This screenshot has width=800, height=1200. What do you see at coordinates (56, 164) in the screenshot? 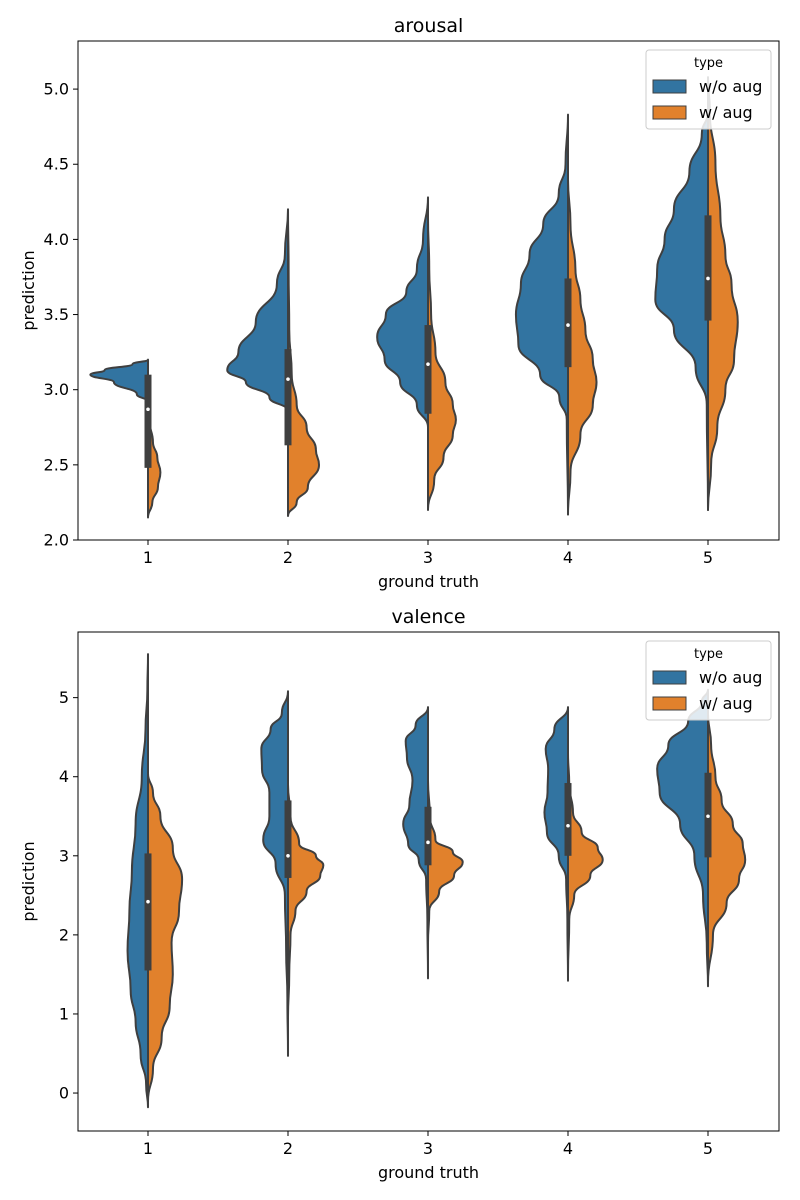
I see `y-tick-label: 4.5` at bounding box center [56, 164].